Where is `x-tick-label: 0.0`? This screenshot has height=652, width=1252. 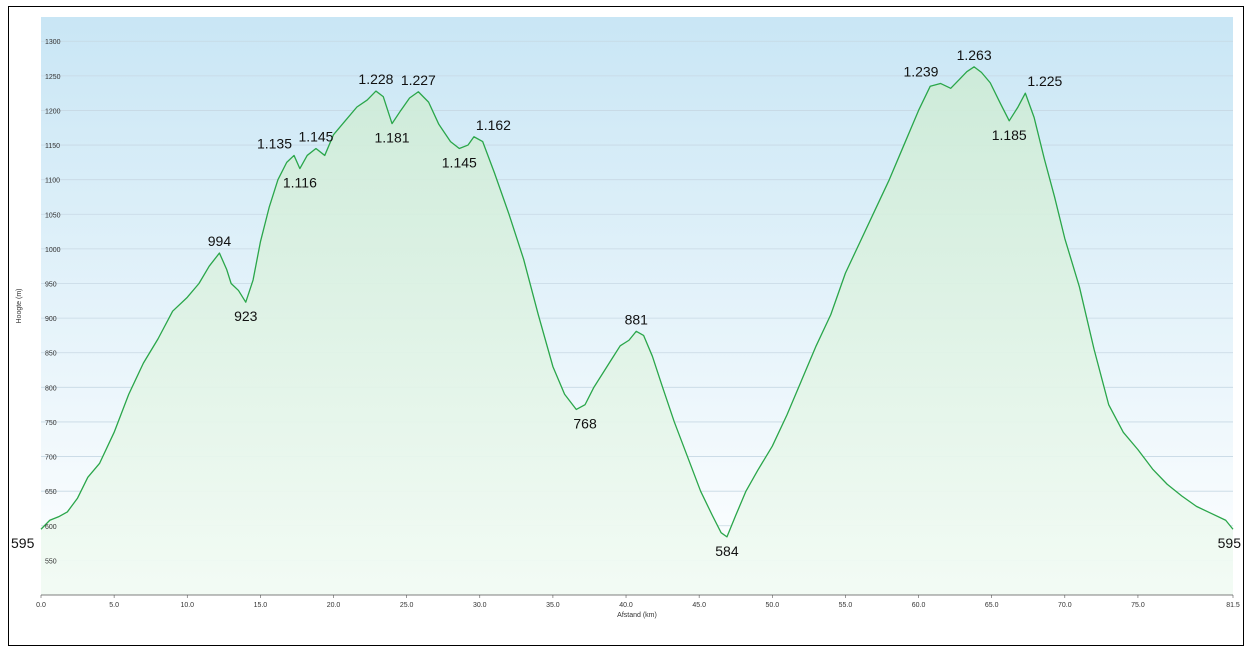
x-tick-label: 0.0 is located at coordinates (41, 605).